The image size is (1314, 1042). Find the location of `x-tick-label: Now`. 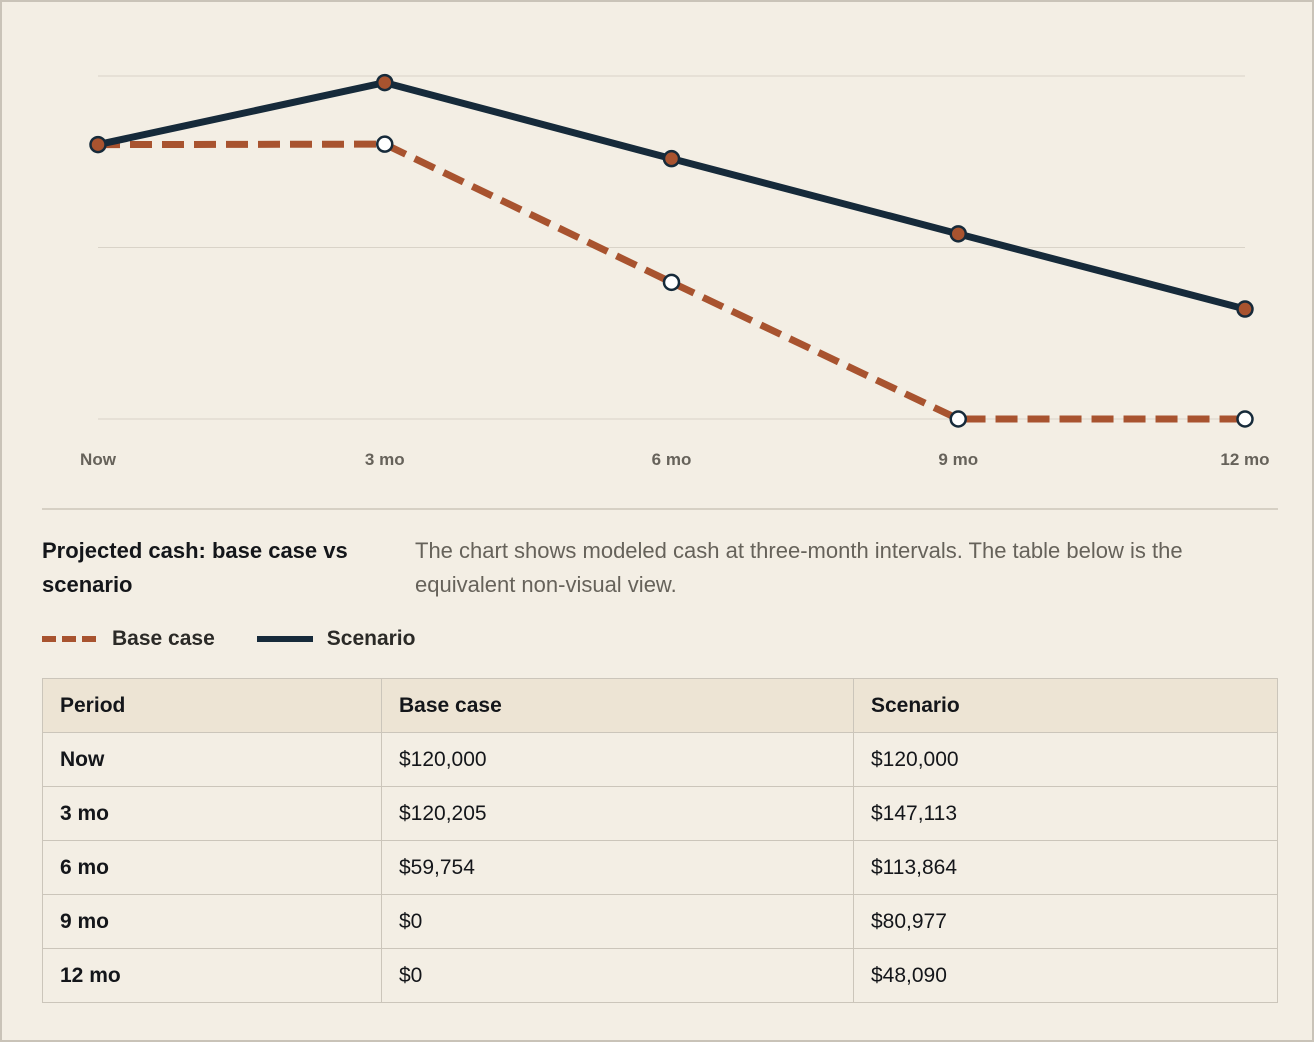

x-tick-label: Now is located at coordinates (98, 459).